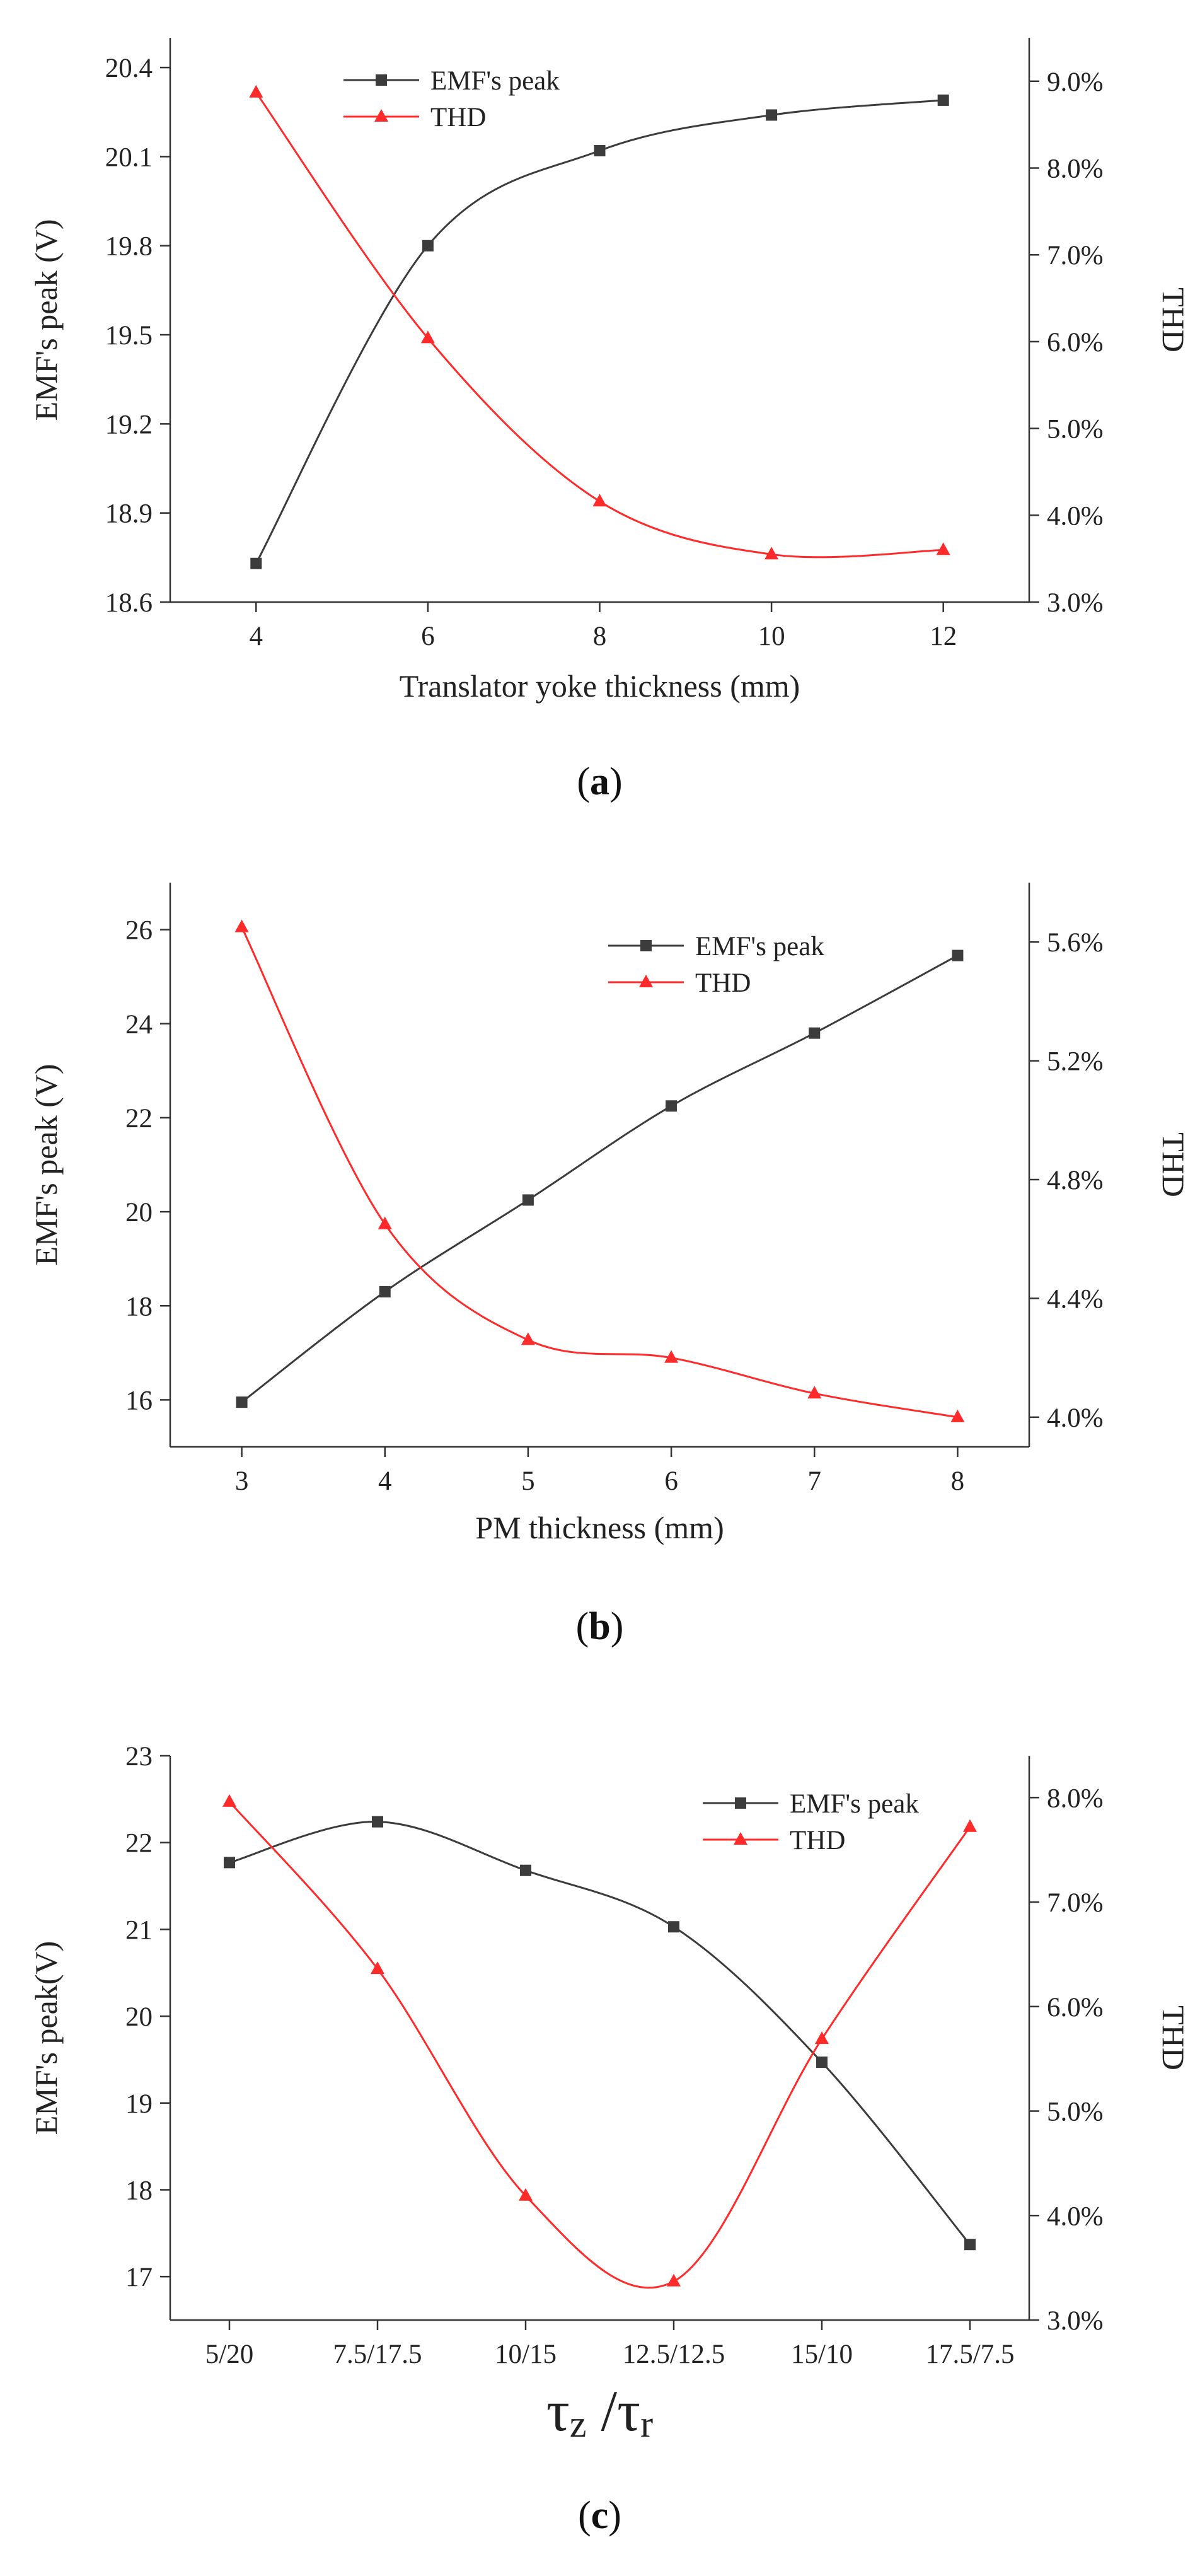  Describe the element at coordinates (139, 1757) in the screenshot. I see `y-tick-label: 23` at that location.